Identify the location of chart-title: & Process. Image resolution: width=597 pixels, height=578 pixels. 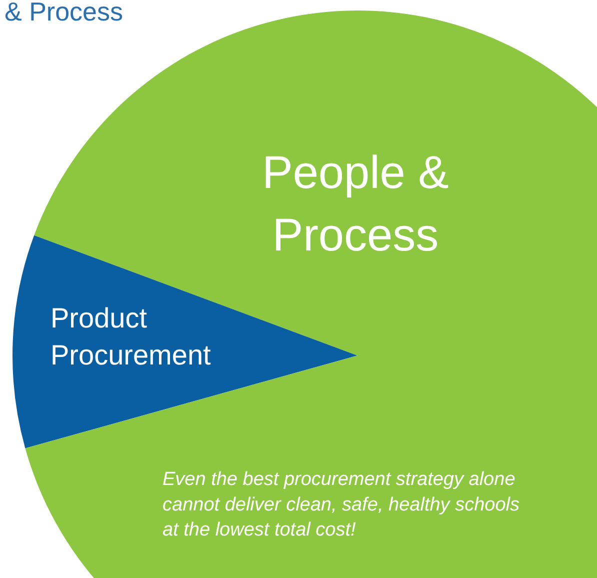
(63, 13).